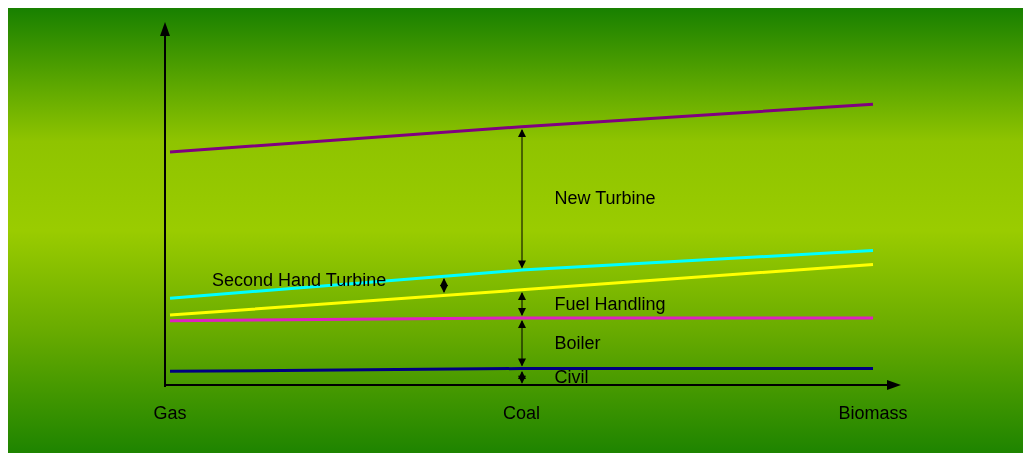 Image resolution: width=1029 pixels, height=459 pixels. I want to click on x-tick-label: Coal, so click(521, 413).